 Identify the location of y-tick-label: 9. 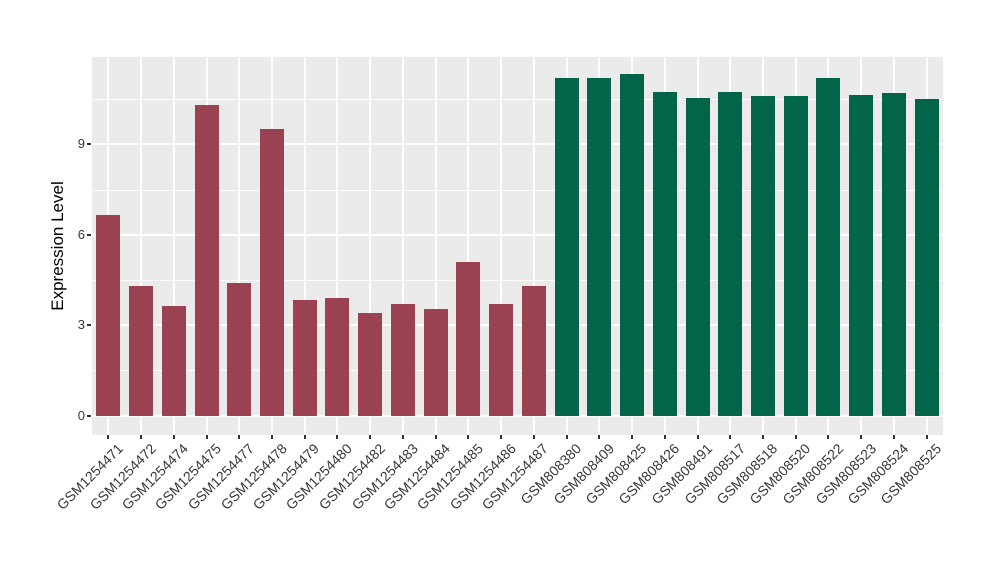
(81, 144).